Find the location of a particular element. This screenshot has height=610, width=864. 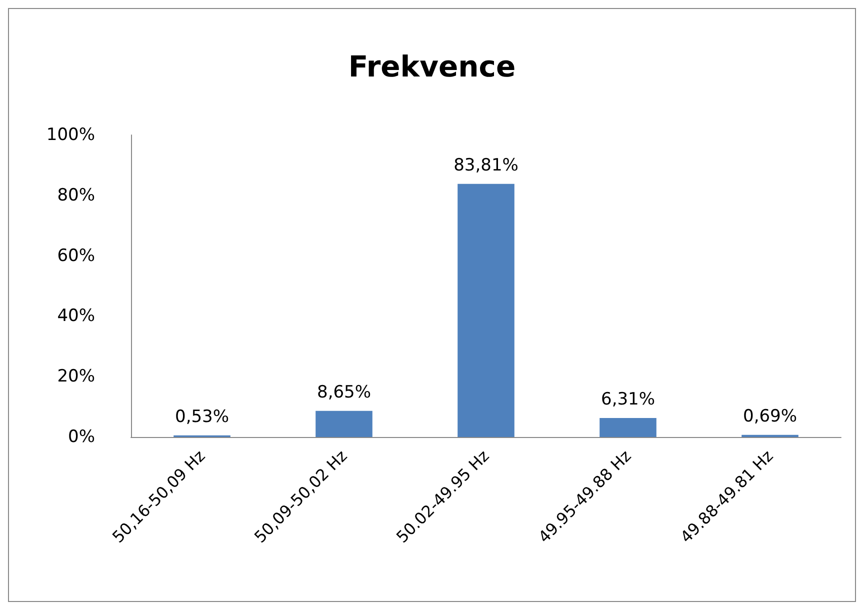

data-label: 0,69% is located at coordinates (770, 416).